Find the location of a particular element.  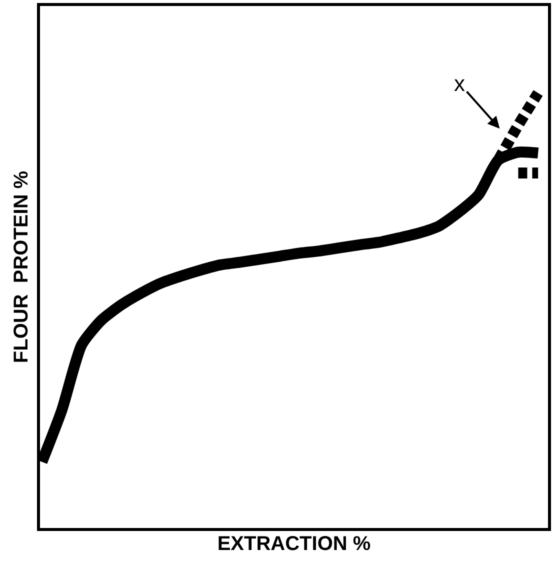

x-axis-title: EXTRACTION % is located at coordinates (294, 543).